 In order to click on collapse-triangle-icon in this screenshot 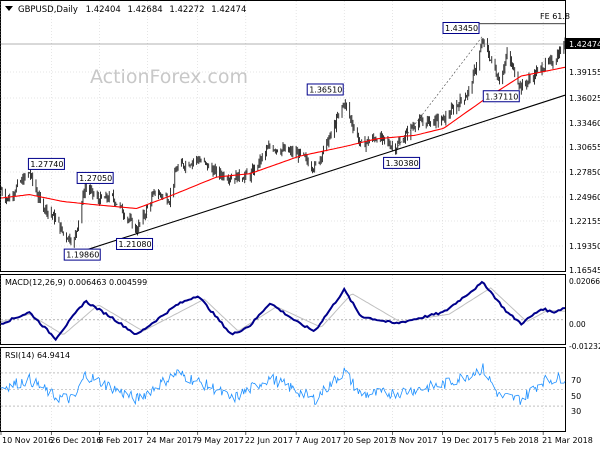, I will do `click(9, 8)`.